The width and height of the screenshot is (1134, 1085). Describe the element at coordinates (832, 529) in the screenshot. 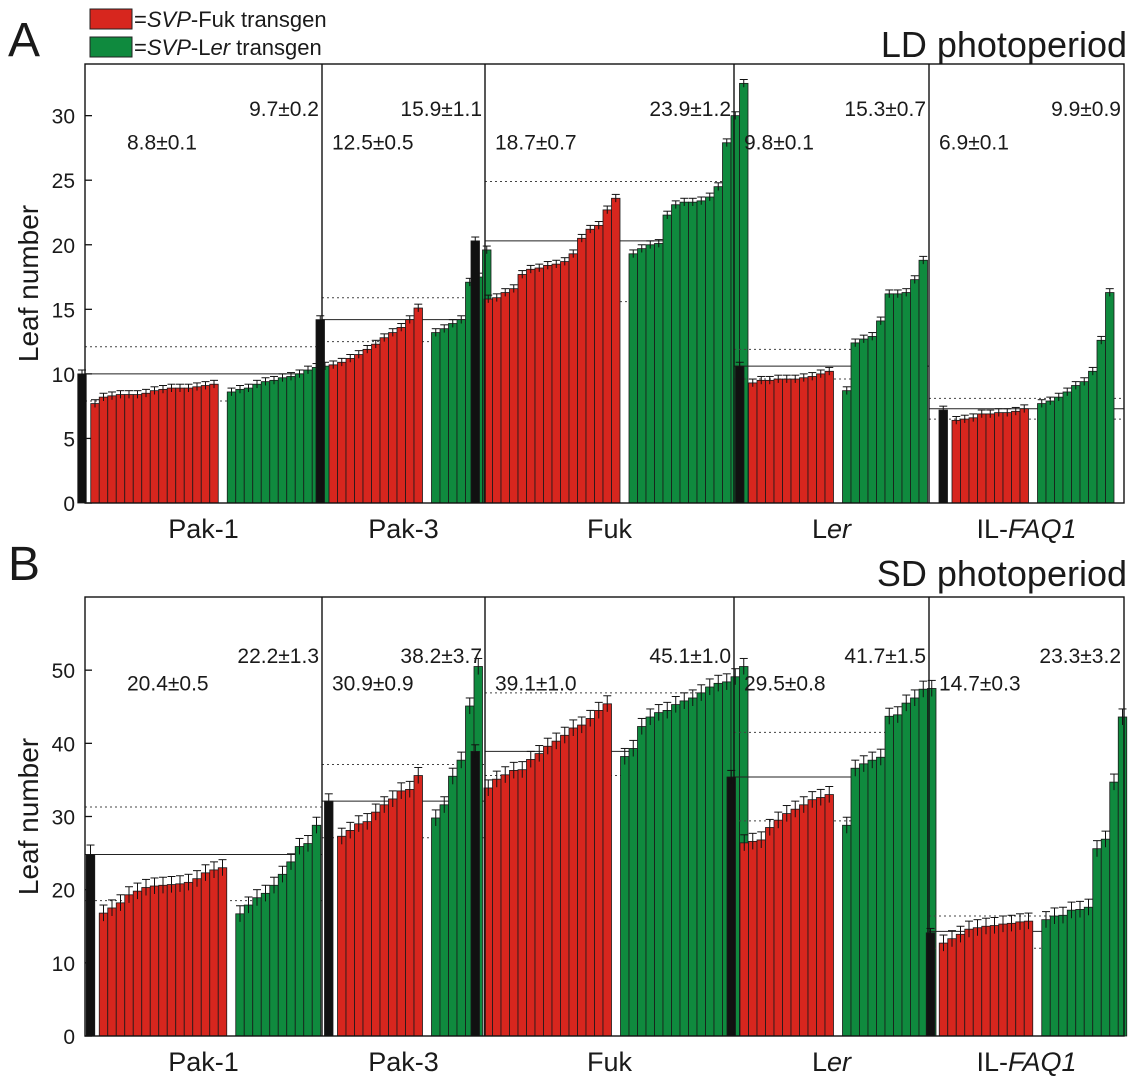

I see `category-label: Ler` at that location.